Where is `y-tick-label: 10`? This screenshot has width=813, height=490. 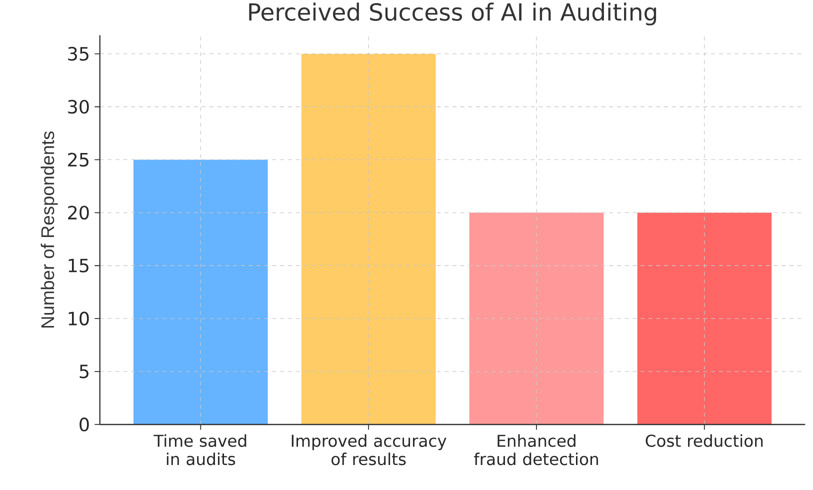
y-tick-label: 10 is located at coordinates (78, 319).